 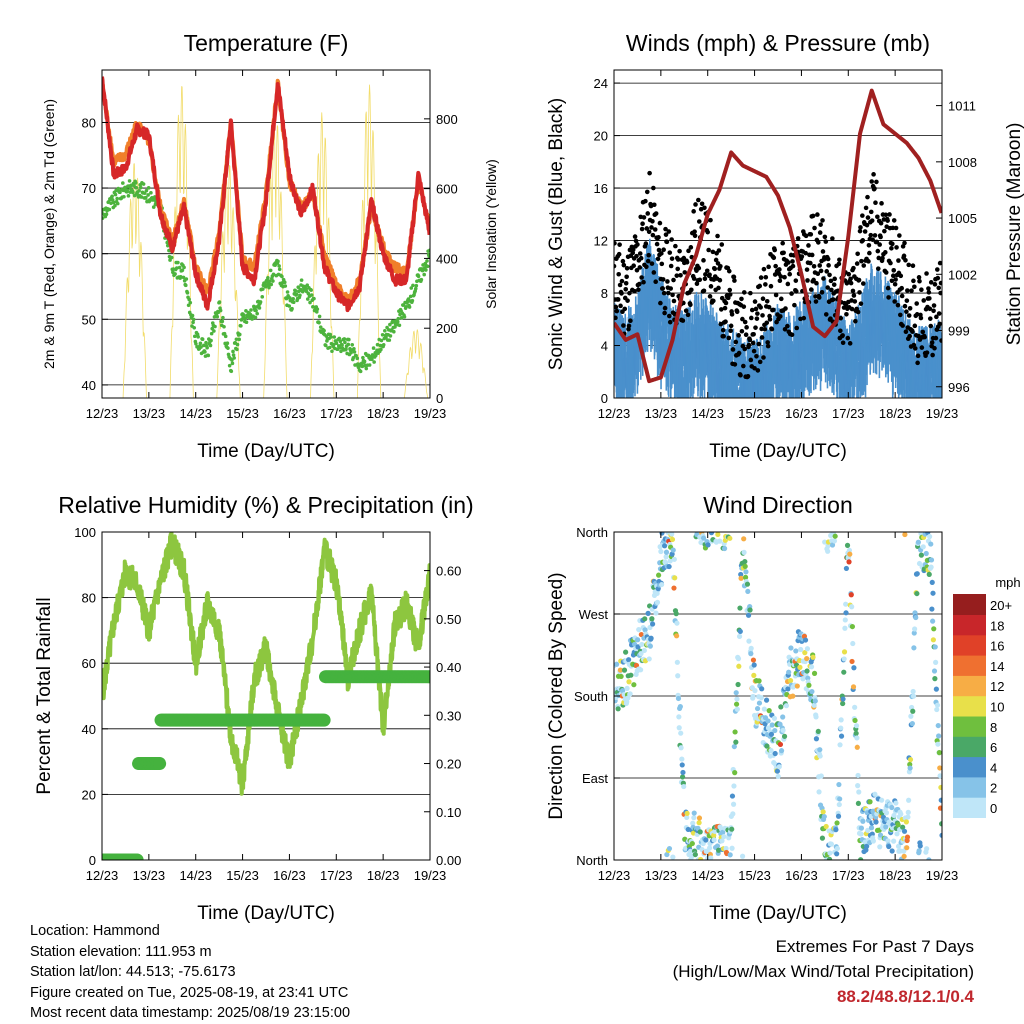 I want to click on elevation-text: Station elevation: 111.953 m, so click(x=121, y=951).